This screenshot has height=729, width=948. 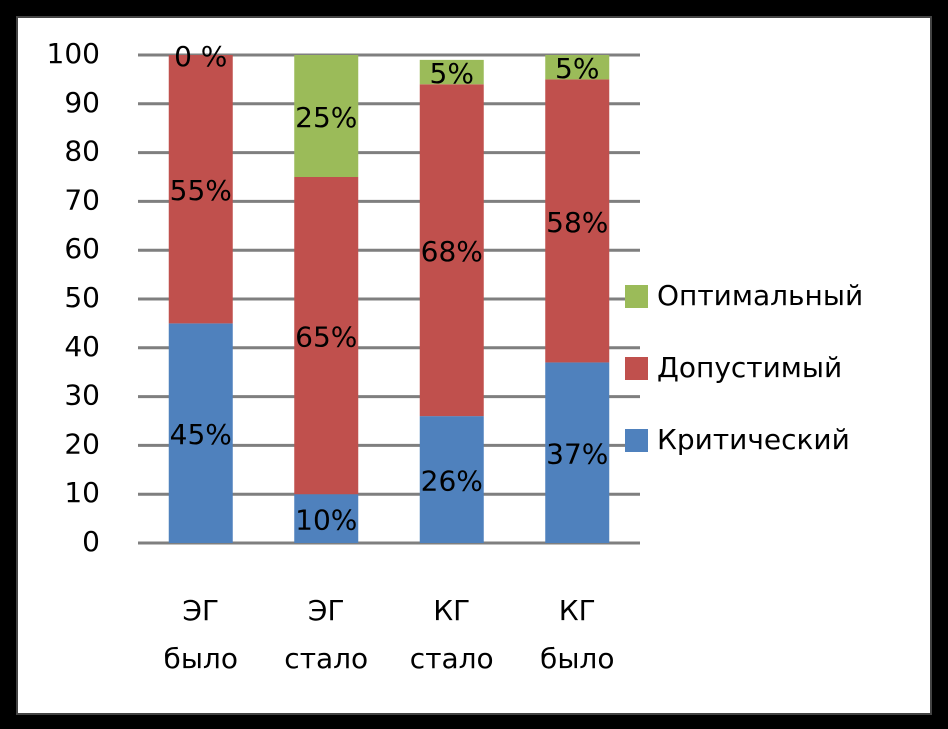 What do you see at coordinates (82, 199) in the screenshot?
I see `y-tick-label: 70` at bounding box center [82, 199].